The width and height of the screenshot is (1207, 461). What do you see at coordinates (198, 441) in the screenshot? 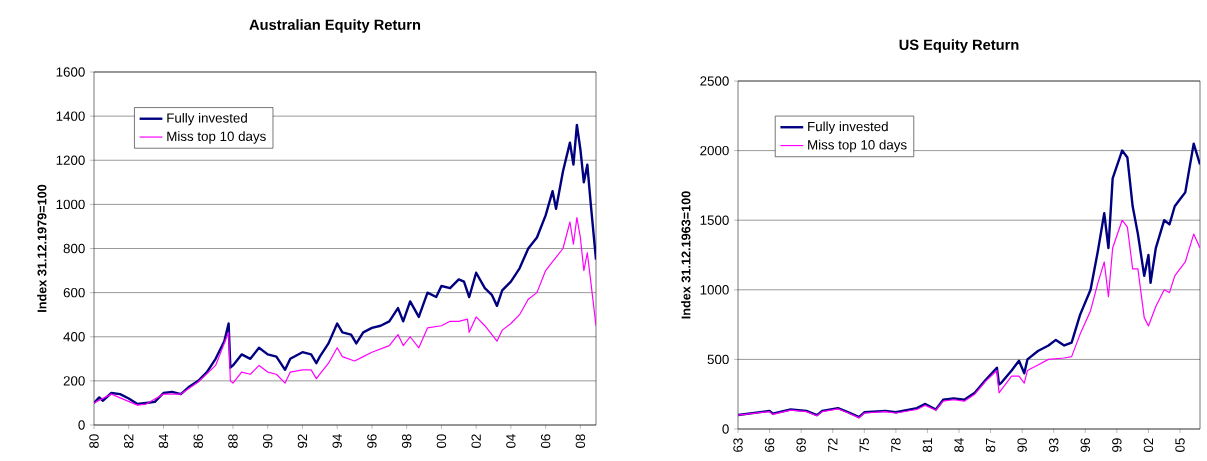
I see `x-tick-label: 86` at bounding box center [198, 441].